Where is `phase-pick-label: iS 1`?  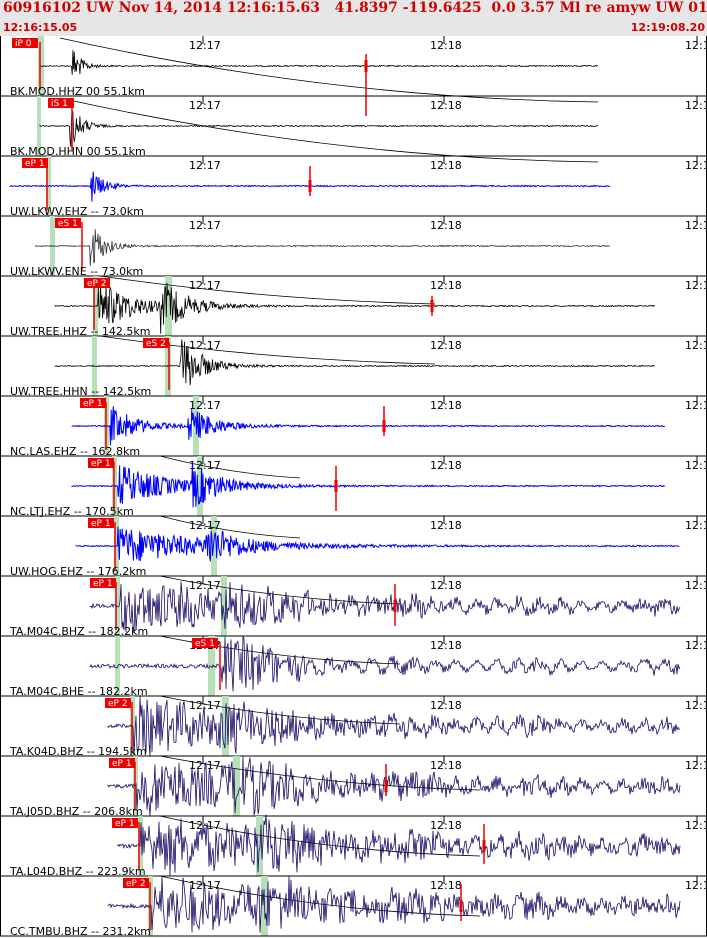
phase-pick-label: iS 1 is located at coordinates (59, 104).